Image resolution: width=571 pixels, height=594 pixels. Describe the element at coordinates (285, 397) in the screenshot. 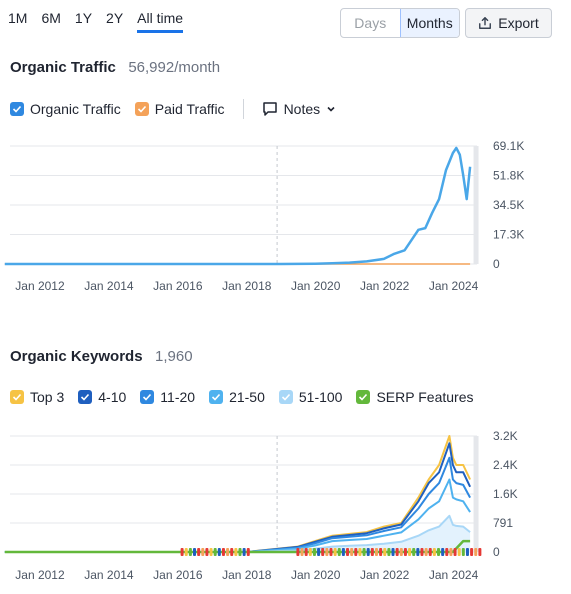

I see `pos51-100-checkbox` at that location.